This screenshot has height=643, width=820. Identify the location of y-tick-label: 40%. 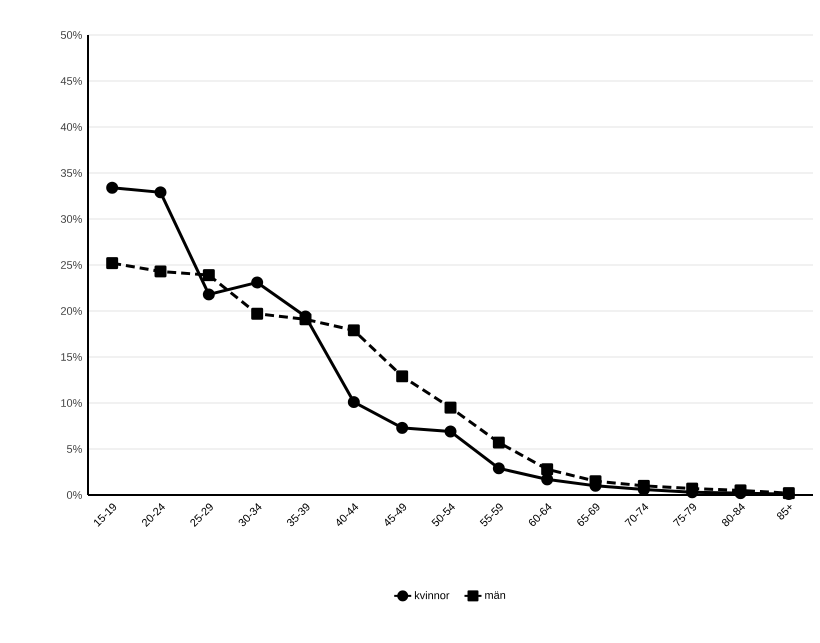
(71, 127).